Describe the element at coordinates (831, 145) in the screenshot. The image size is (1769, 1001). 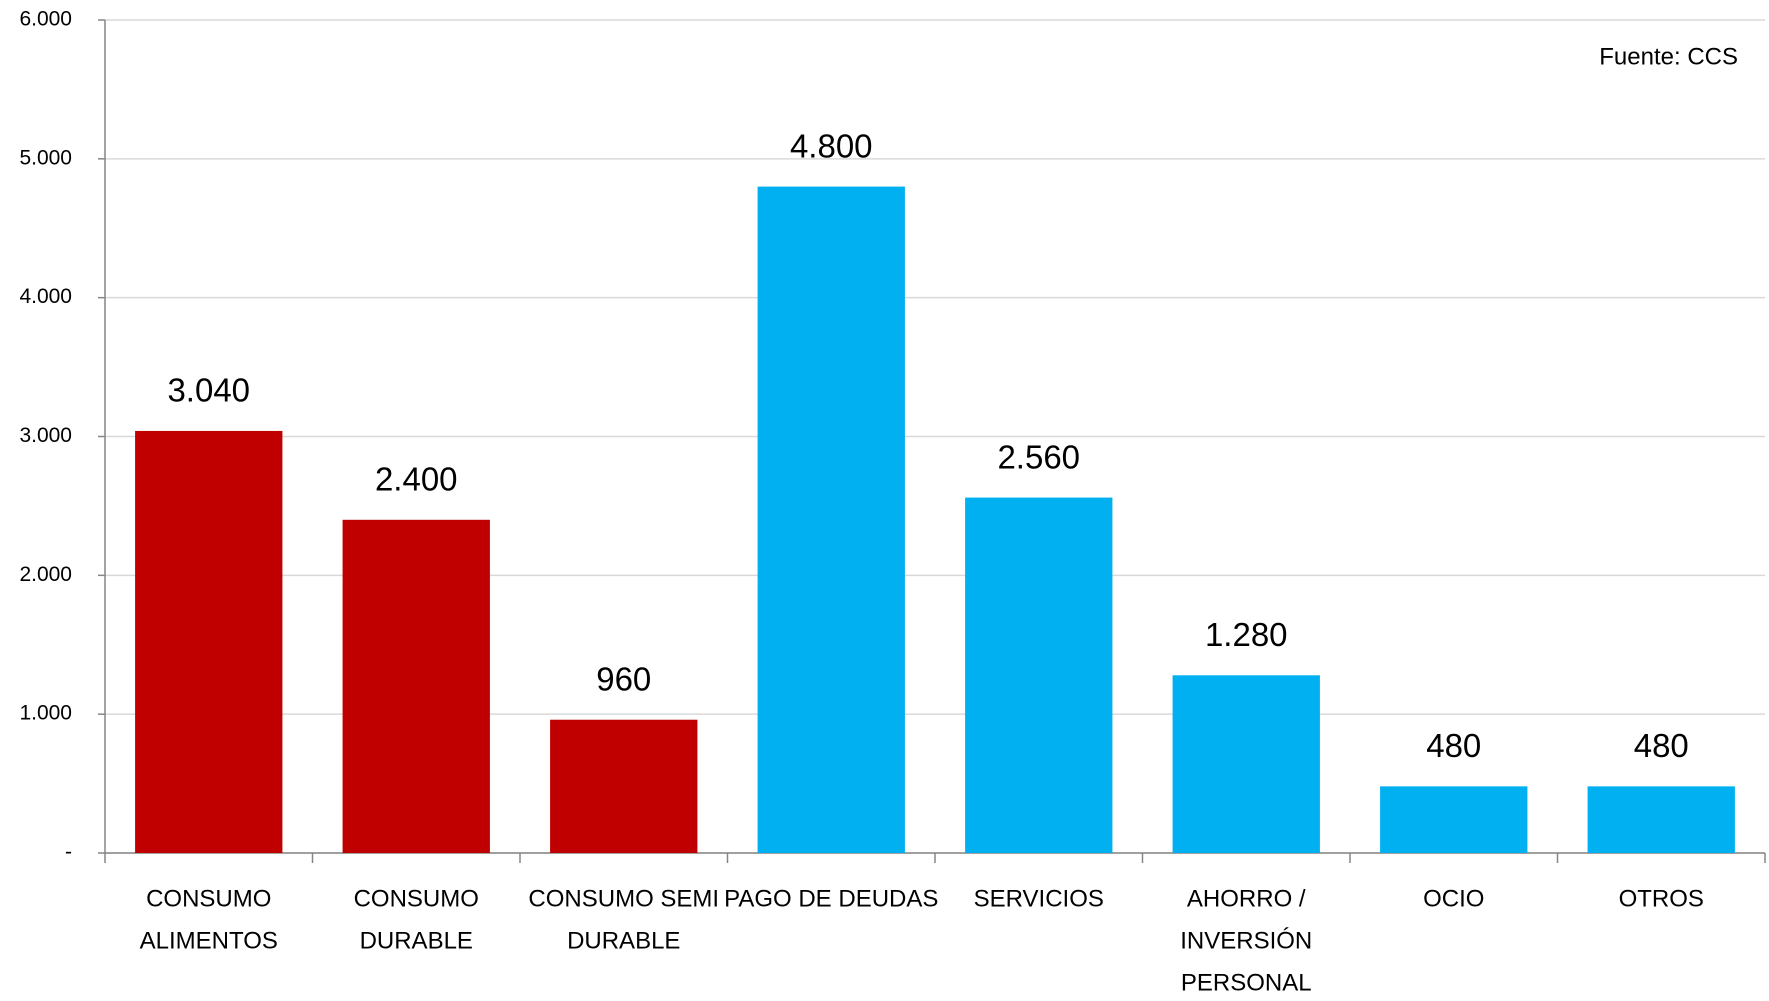
I see `value-label: 4.800` at that location.